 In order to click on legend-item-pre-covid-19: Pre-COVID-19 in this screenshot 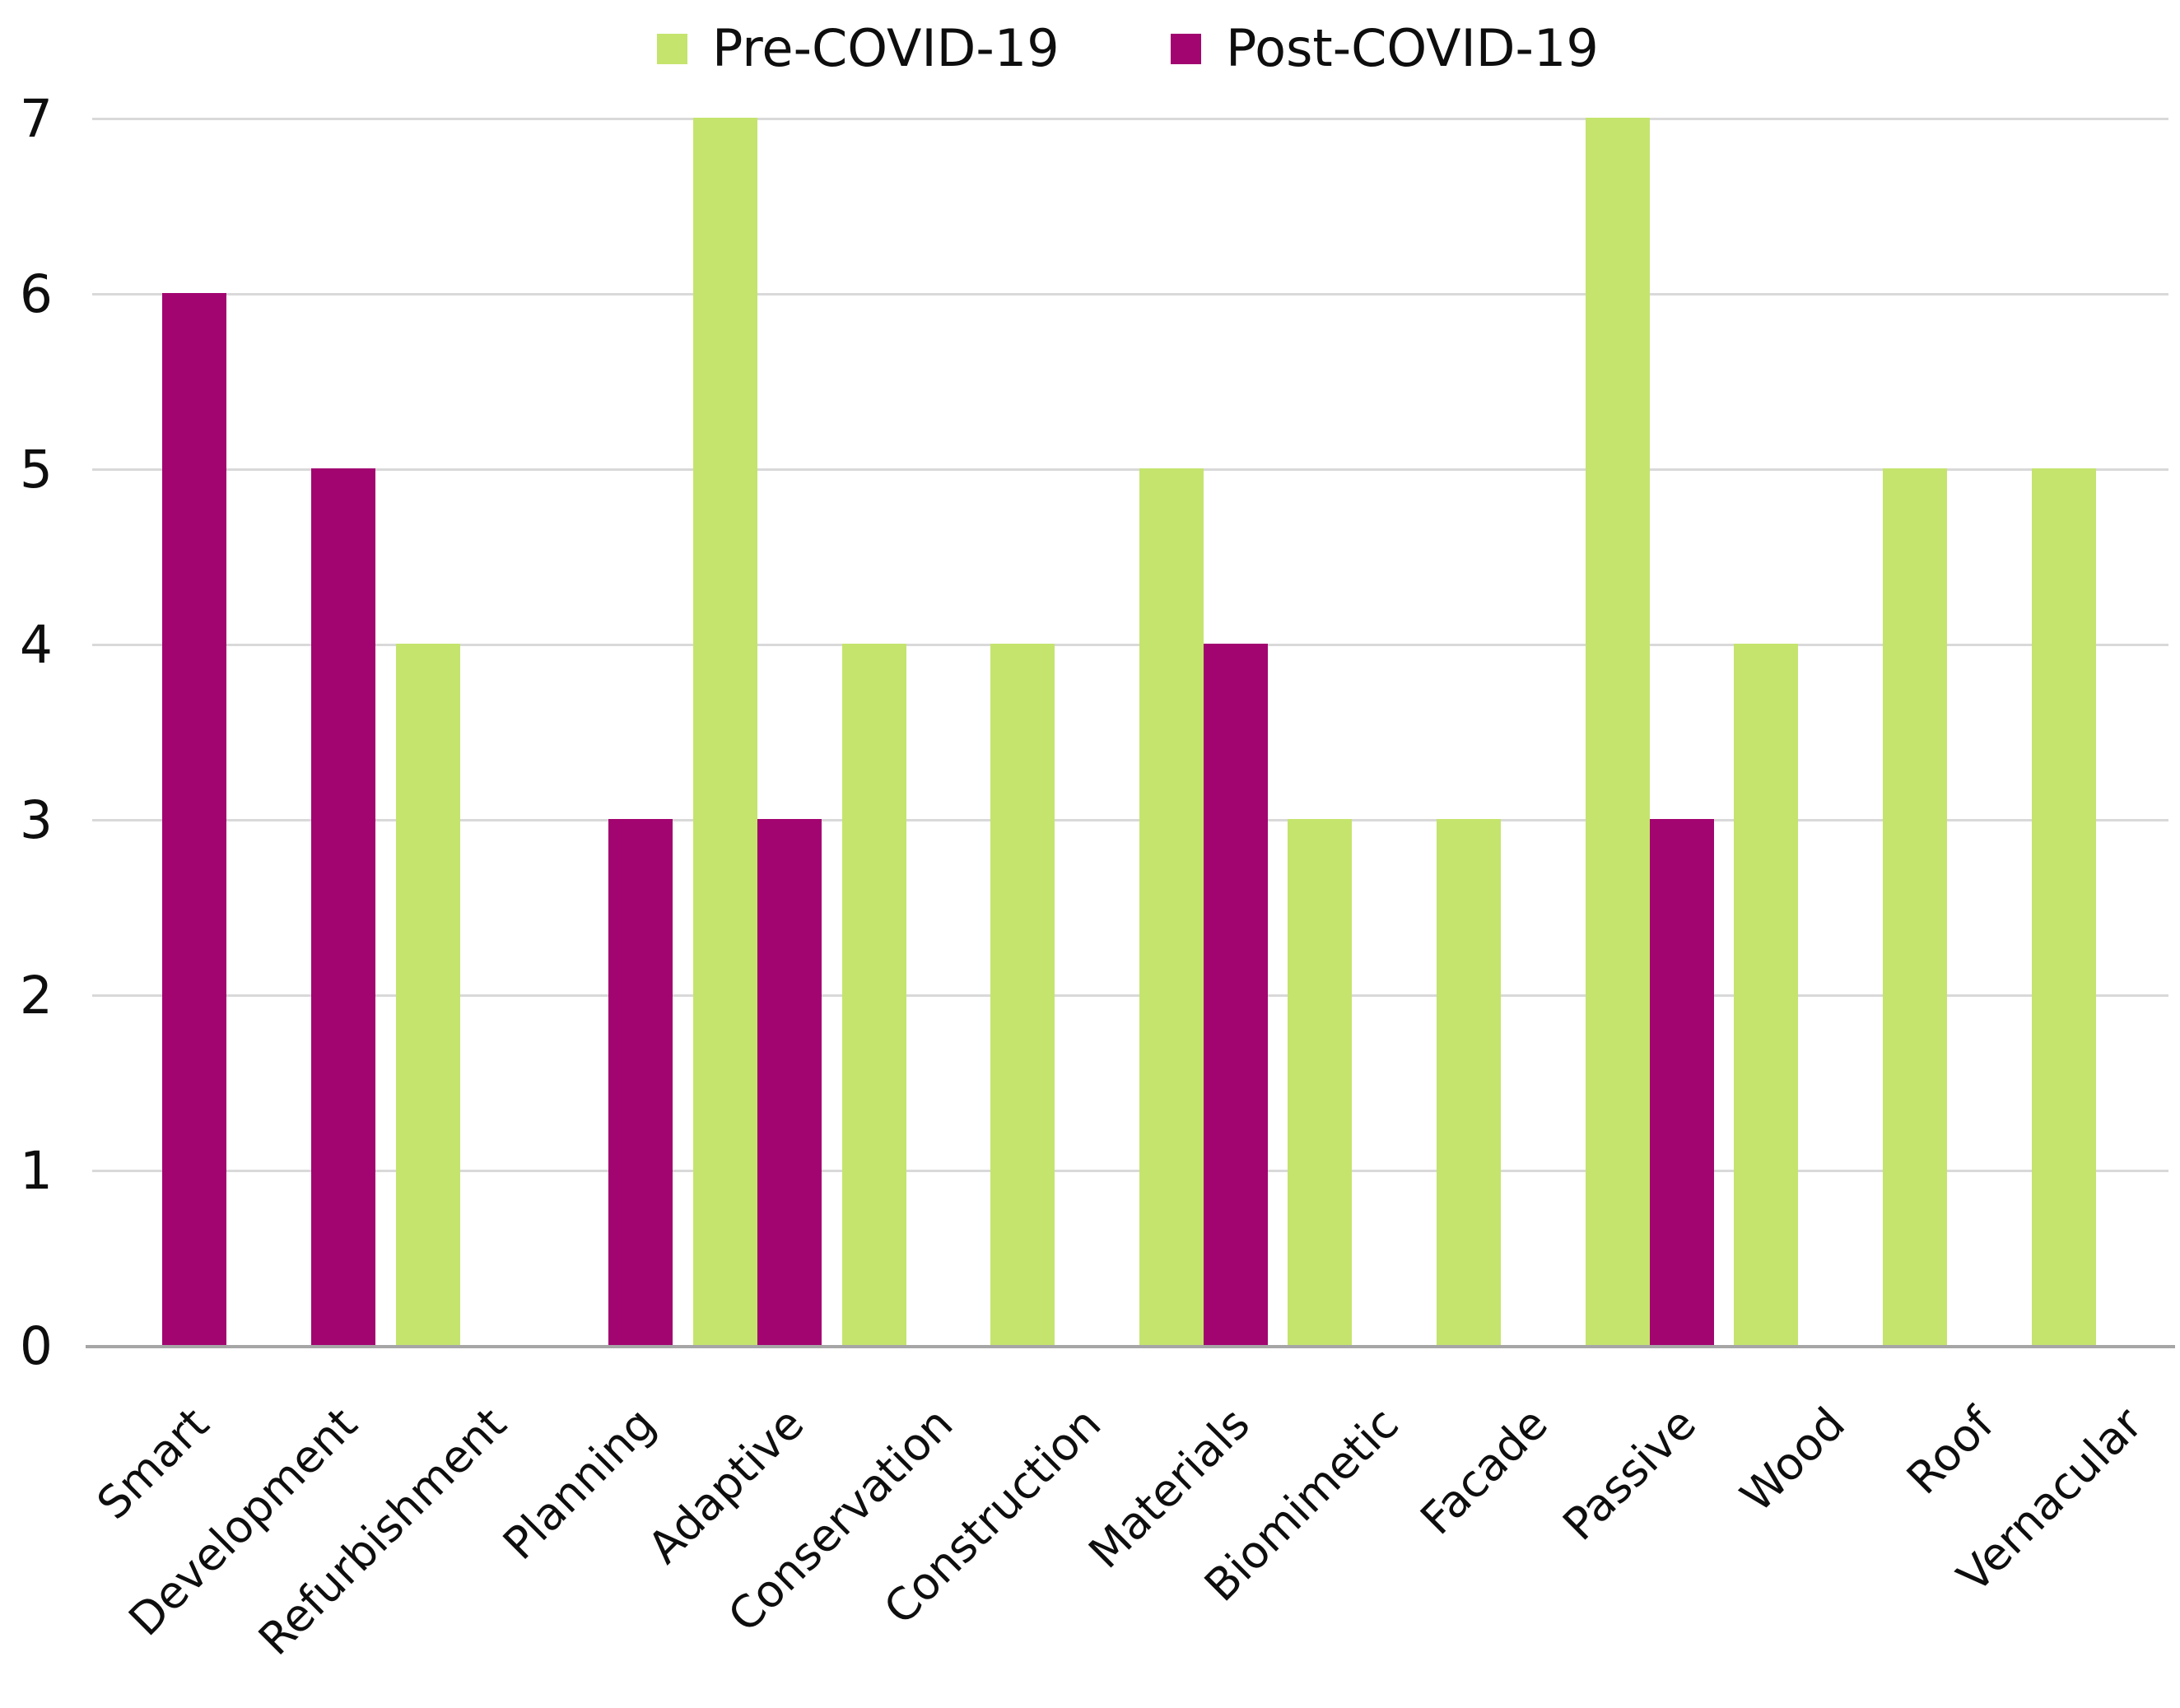, I will do `click(858, 49)`.